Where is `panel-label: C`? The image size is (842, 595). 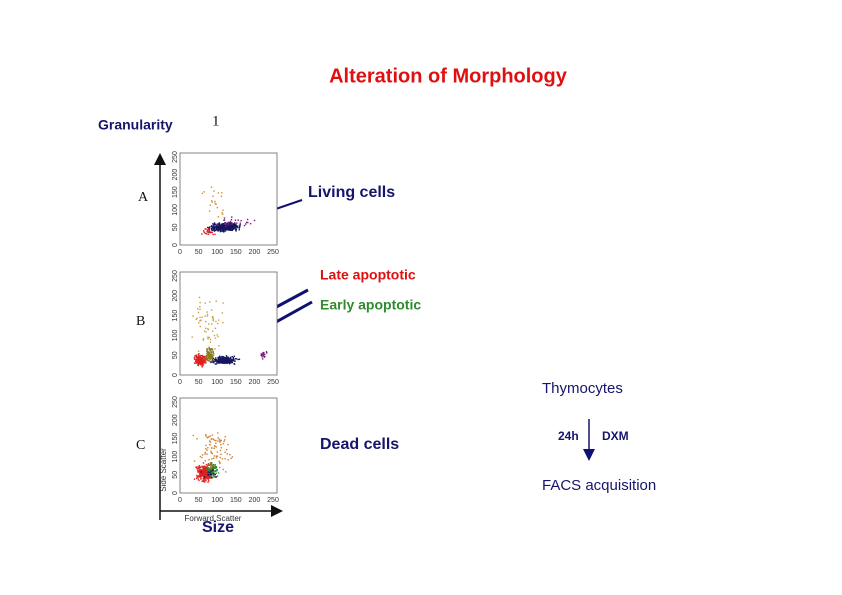 panel-label: C is located at coordinates (140, 445).